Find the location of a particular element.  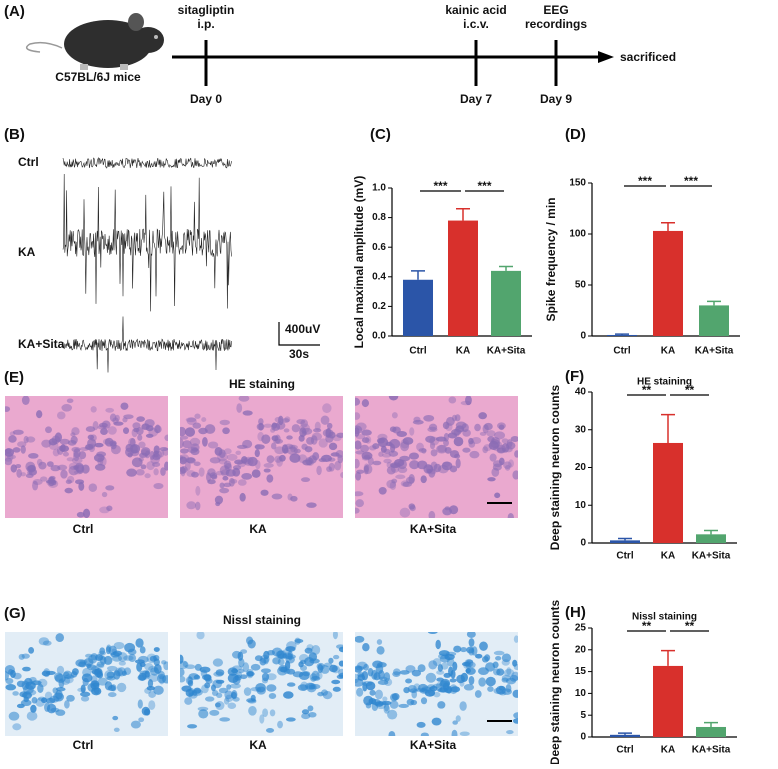

strain-label: C57BL/6J mice is located at coordinates (98, 77).